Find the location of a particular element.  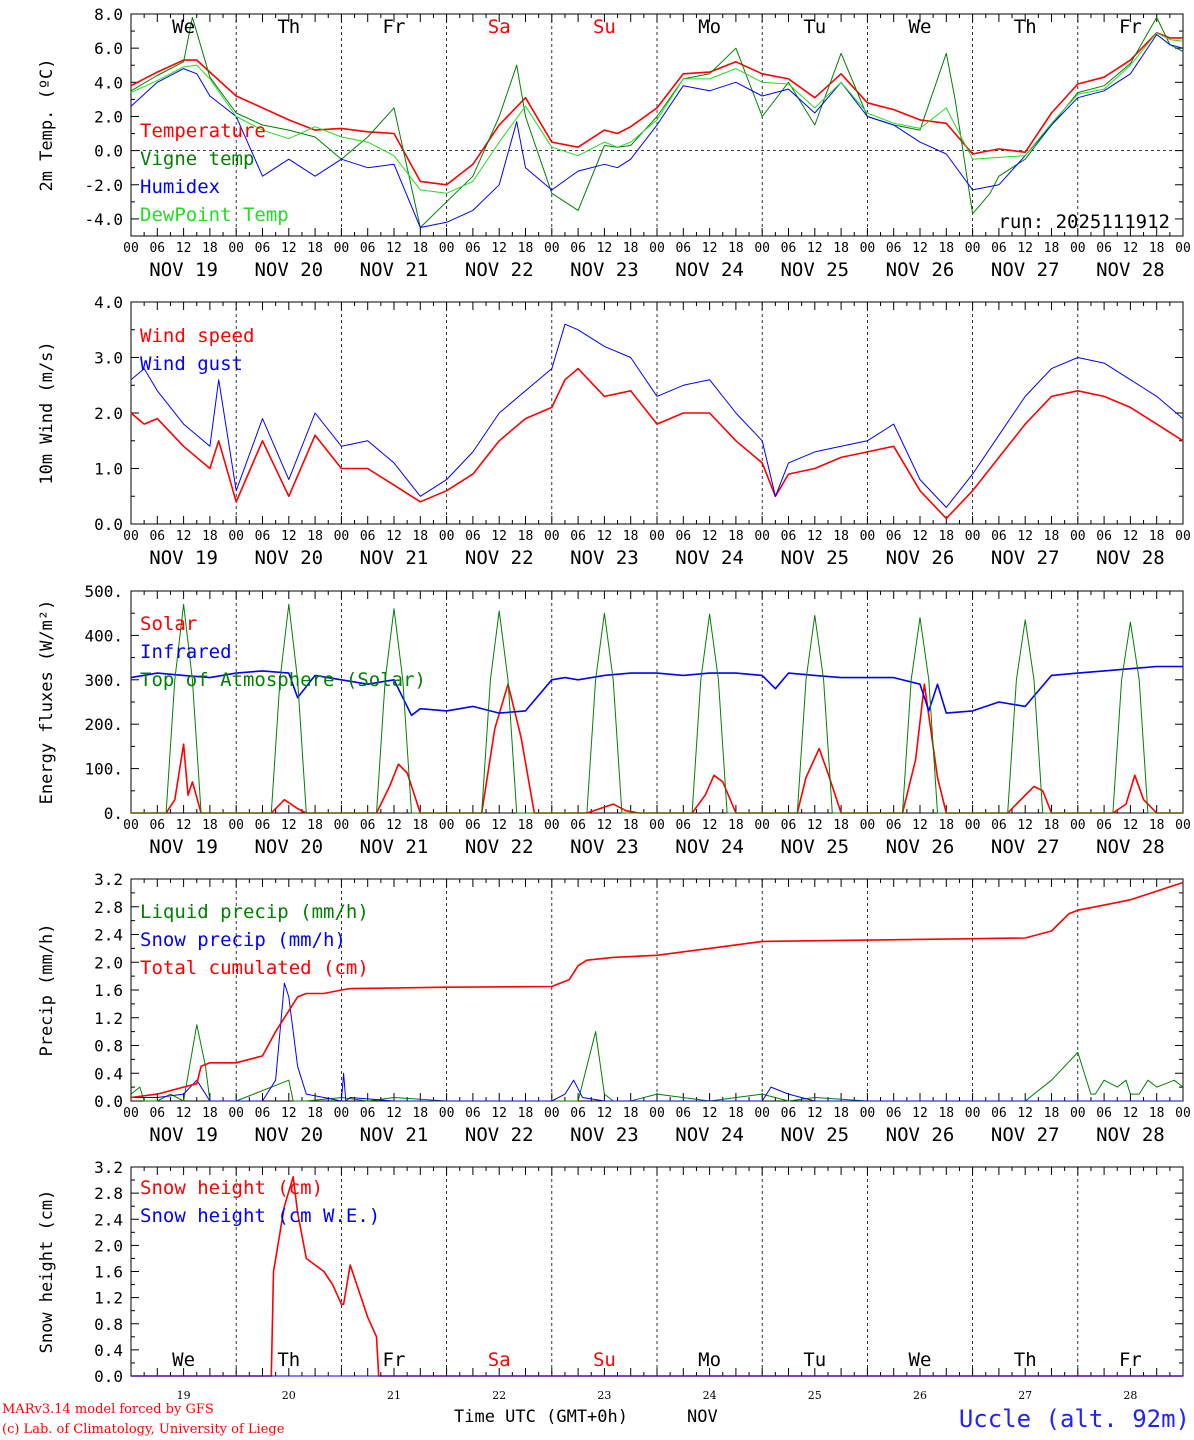

day-number-label: 24 is located at coordinates (710, 1395).